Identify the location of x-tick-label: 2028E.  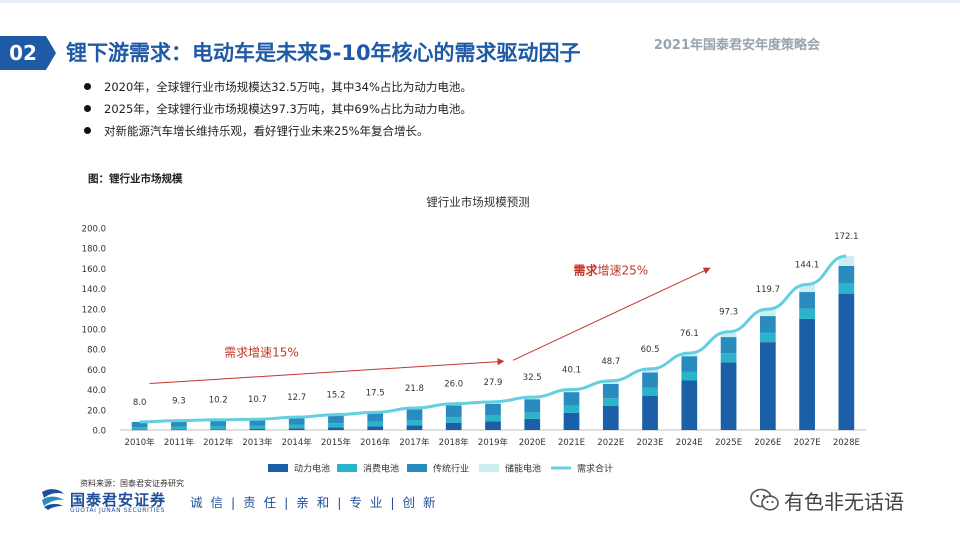
(846, 443).